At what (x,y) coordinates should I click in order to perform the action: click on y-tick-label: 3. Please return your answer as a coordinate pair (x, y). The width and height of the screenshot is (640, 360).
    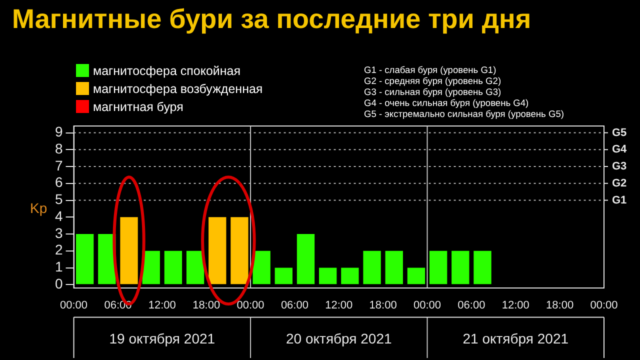
    Looking at the image, I should click on (58, 232).